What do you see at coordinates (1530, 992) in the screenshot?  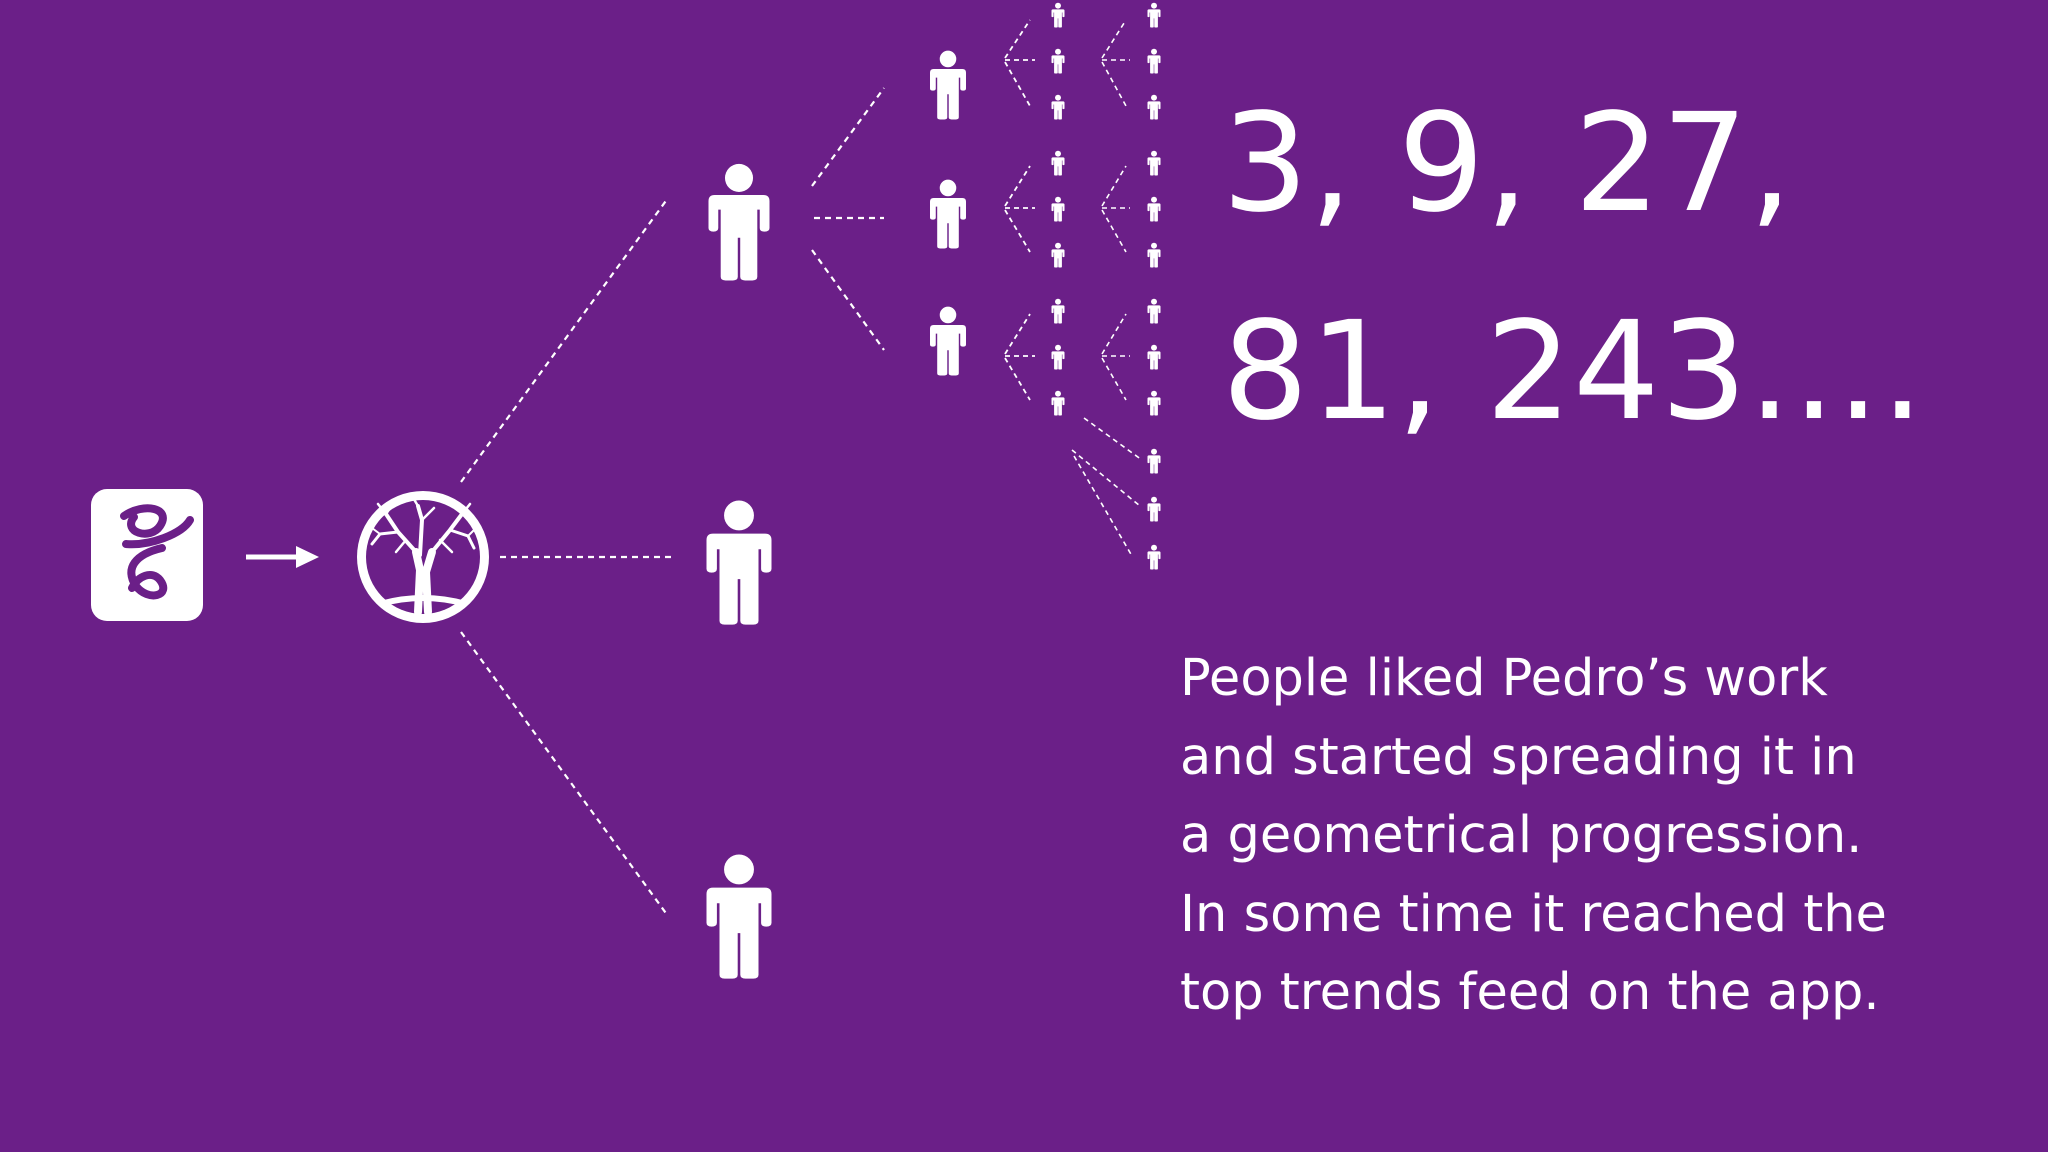 I see `caption-line: top trends feed on the app.` at bounding box center [1530, 992].